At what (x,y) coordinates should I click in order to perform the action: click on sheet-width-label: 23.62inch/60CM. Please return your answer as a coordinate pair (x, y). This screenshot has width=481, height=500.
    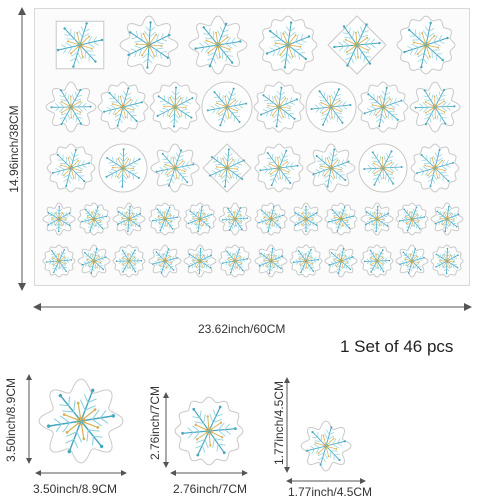
    Looking at the image, I should click on (242, 329).